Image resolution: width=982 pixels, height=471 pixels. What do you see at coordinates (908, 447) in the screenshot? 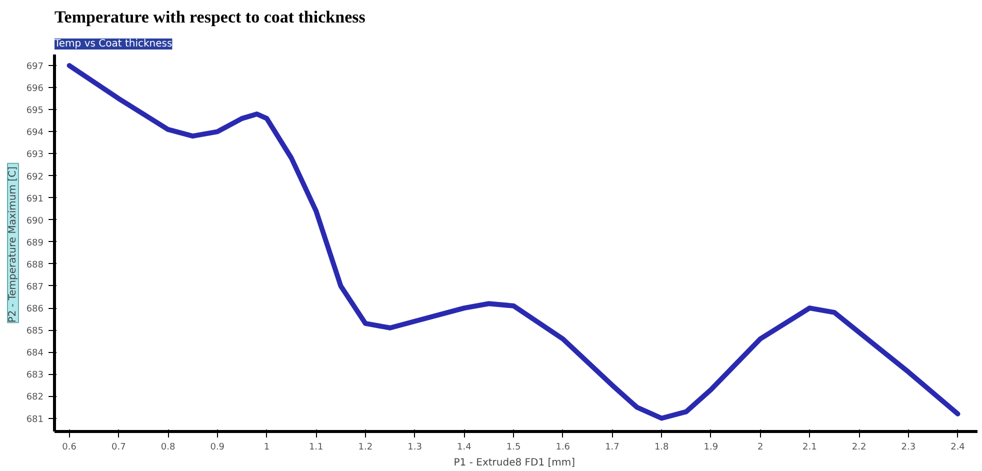
I see `x-tick-label: 2.3` at bounding box center [908, 447].